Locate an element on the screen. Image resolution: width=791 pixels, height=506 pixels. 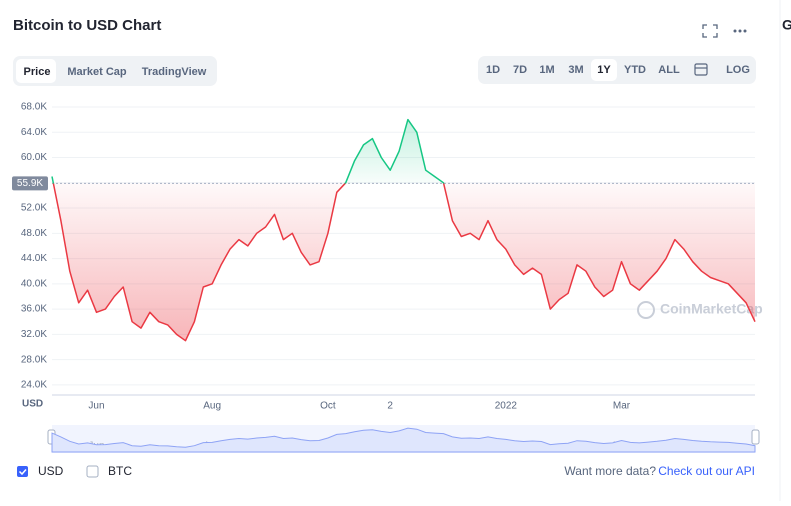
legend-usd: USD is located at coordinates (51, 471).